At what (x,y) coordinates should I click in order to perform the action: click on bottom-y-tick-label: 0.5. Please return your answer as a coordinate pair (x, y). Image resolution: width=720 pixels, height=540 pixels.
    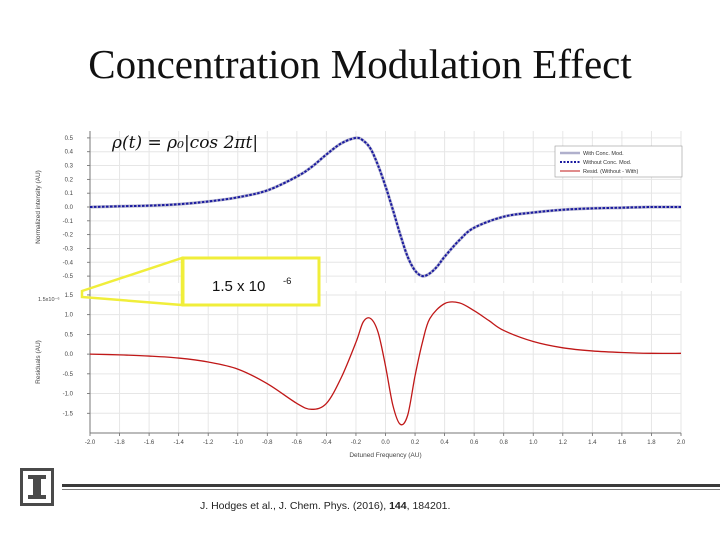
    Looking at the image, I should click on (69, 335).